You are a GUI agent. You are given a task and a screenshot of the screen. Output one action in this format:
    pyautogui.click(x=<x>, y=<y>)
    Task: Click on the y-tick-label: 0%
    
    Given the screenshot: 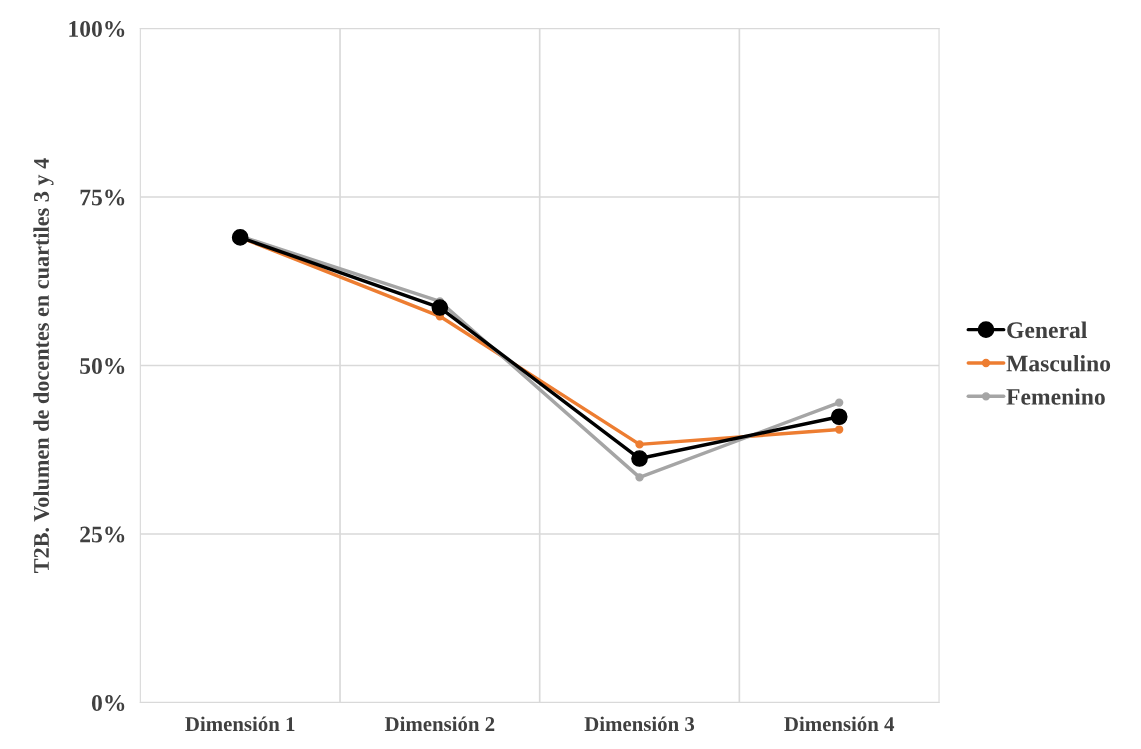 What is the action you would take?
    pyautogui.click(x=108, y=703)
    